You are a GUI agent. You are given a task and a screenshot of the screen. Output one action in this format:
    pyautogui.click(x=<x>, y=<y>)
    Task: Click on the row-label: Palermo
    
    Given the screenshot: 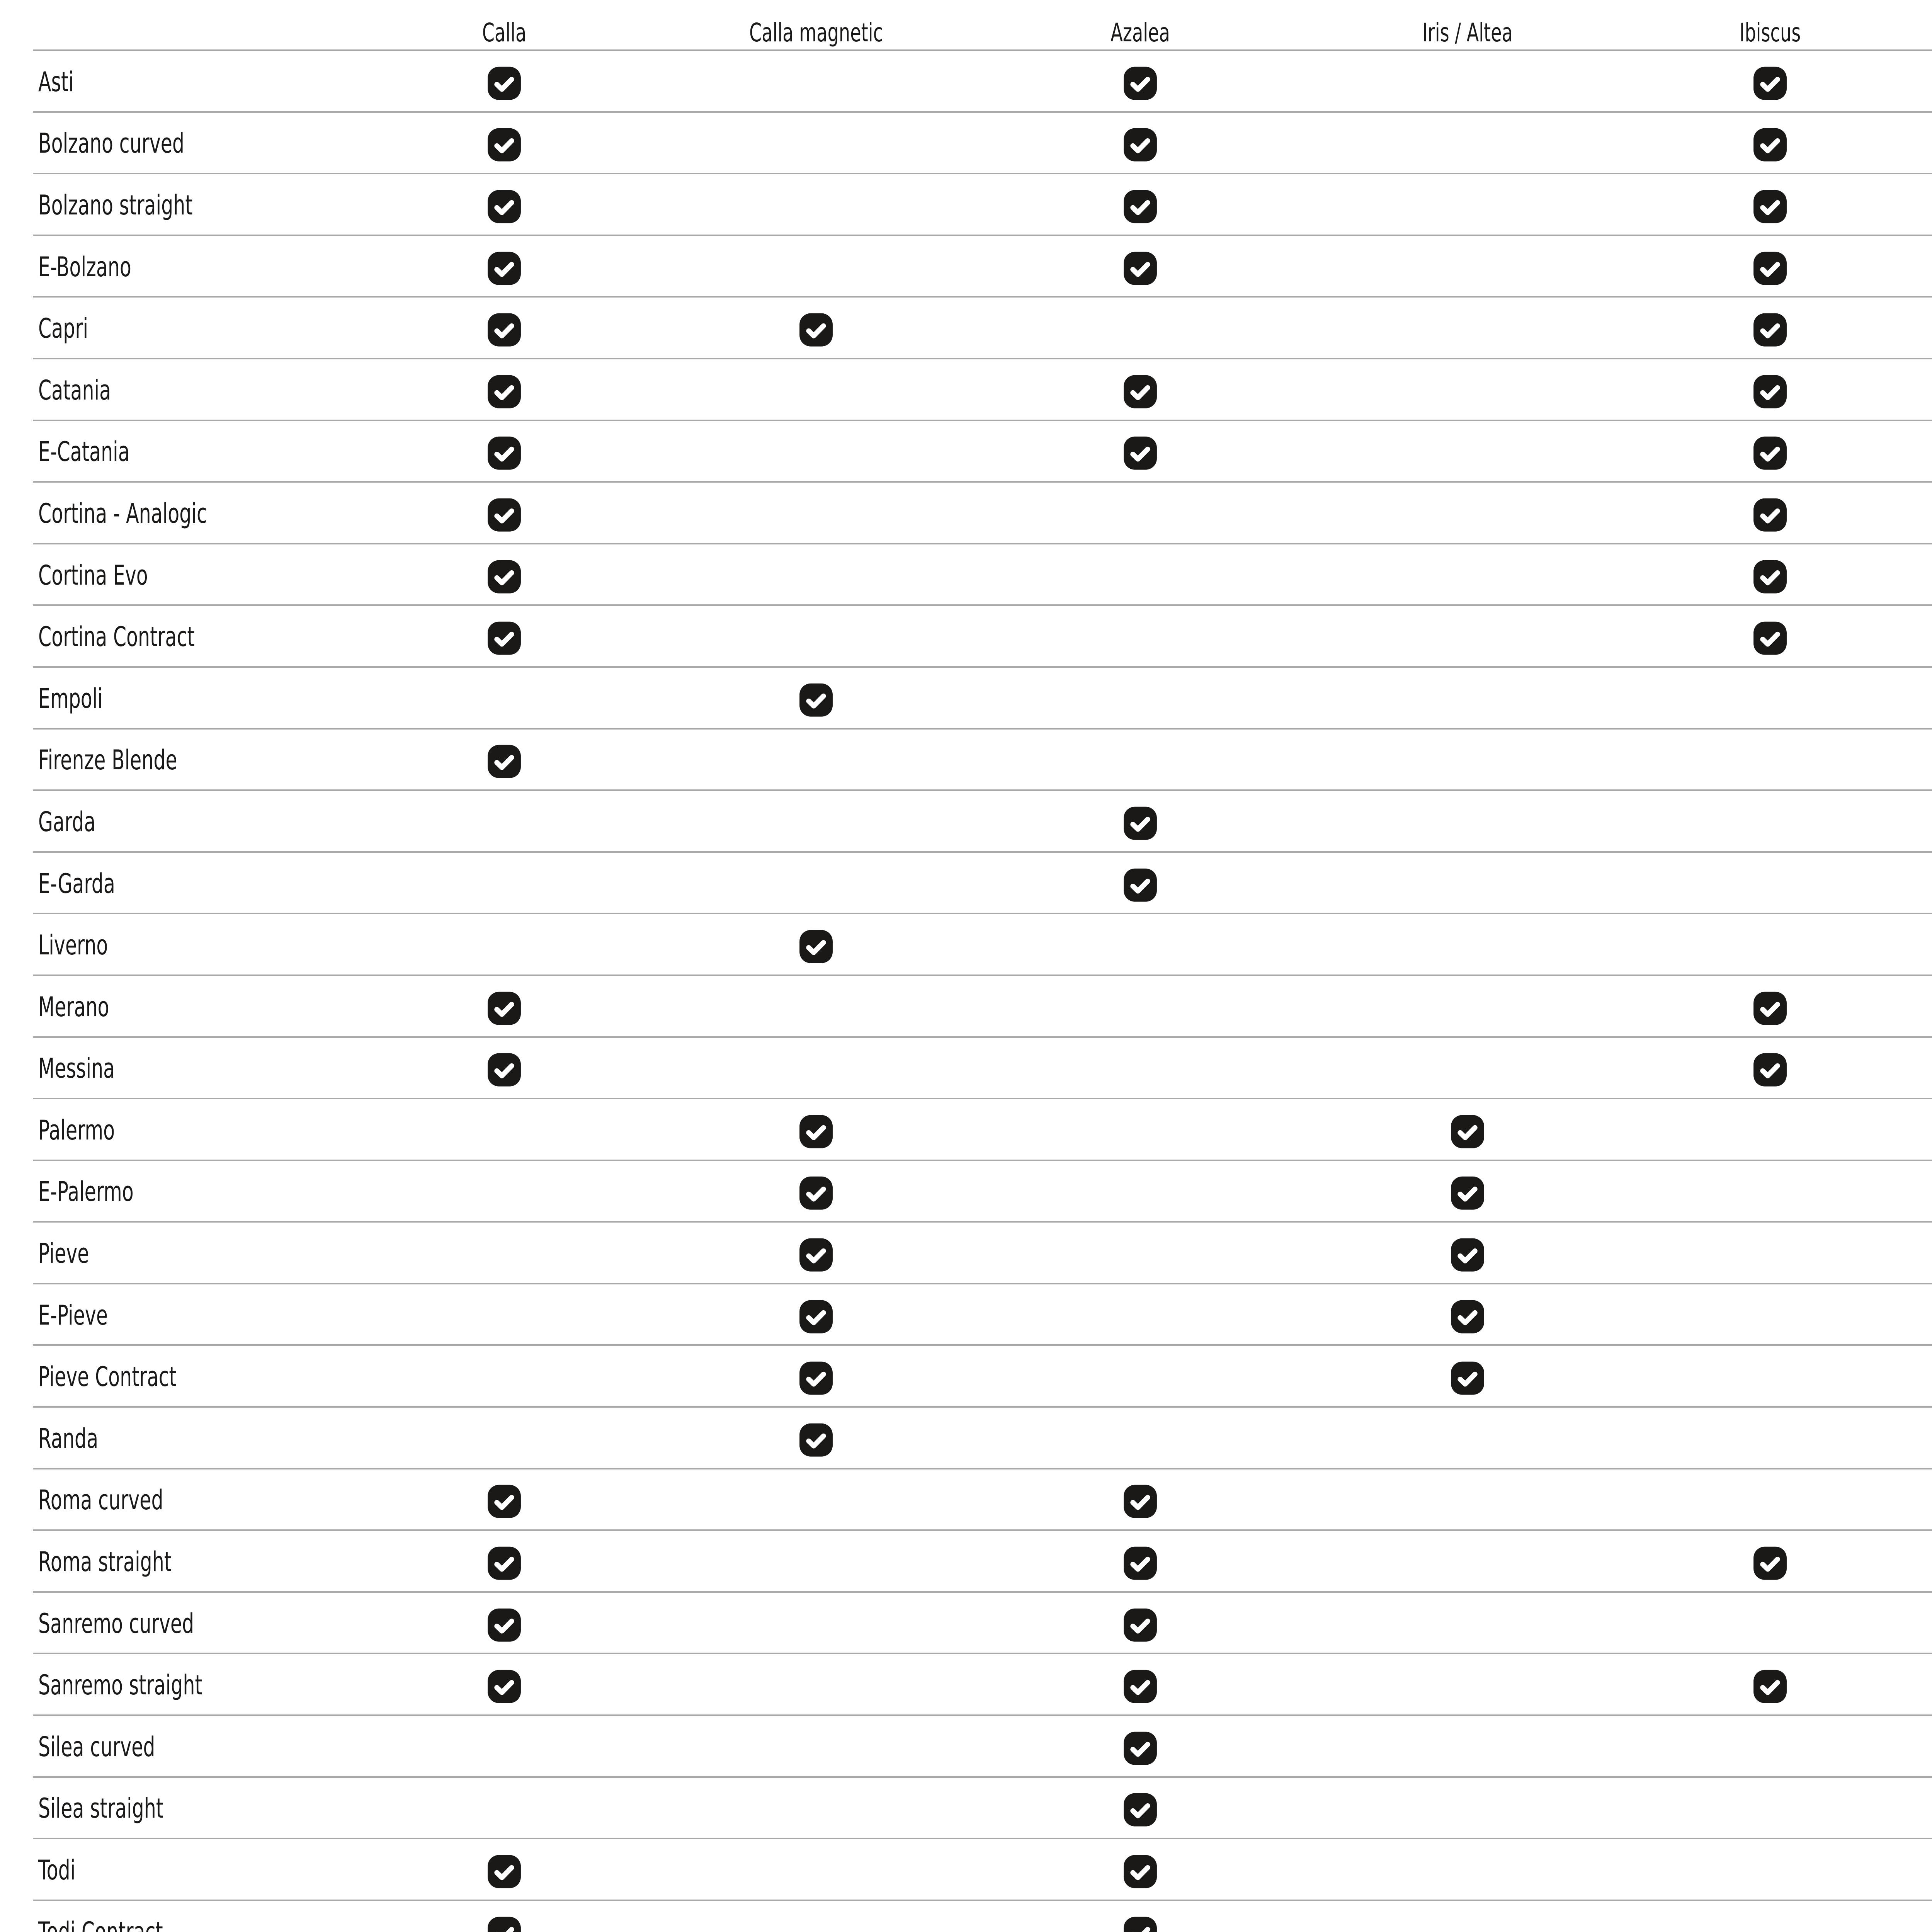 What is the action you would take?
    pyautogui.click(x=77, y=1130)
    